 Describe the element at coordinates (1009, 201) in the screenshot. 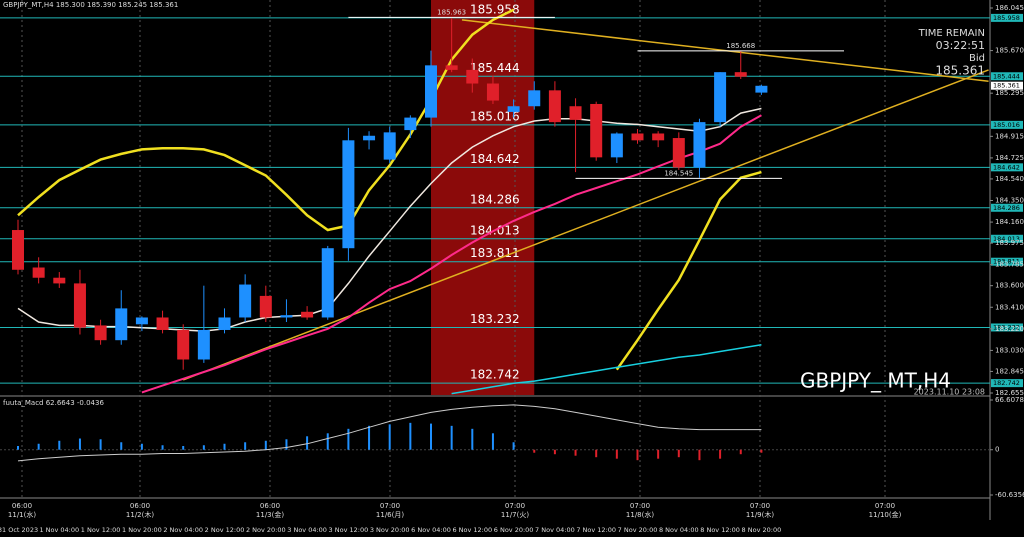

I see `y-tick-label: 184.350` at that location.